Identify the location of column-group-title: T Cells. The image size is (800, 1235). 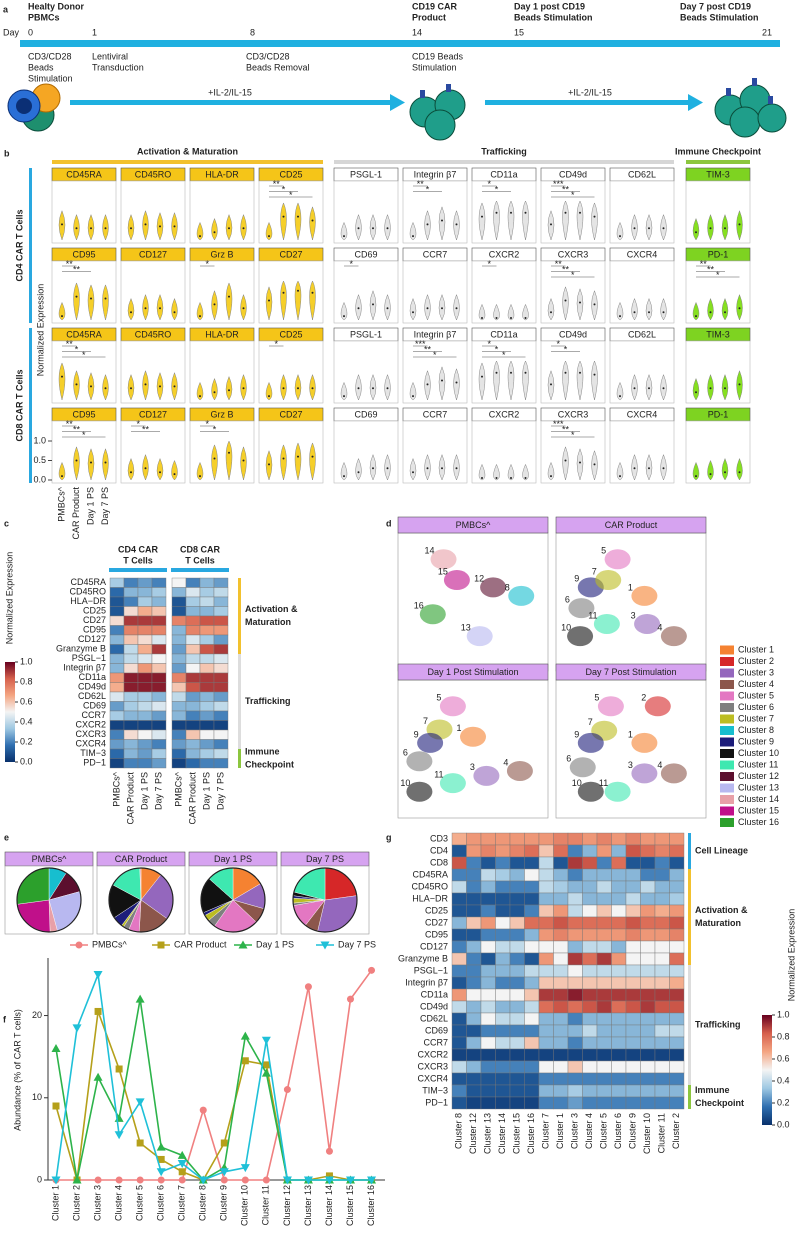
(138, 560).